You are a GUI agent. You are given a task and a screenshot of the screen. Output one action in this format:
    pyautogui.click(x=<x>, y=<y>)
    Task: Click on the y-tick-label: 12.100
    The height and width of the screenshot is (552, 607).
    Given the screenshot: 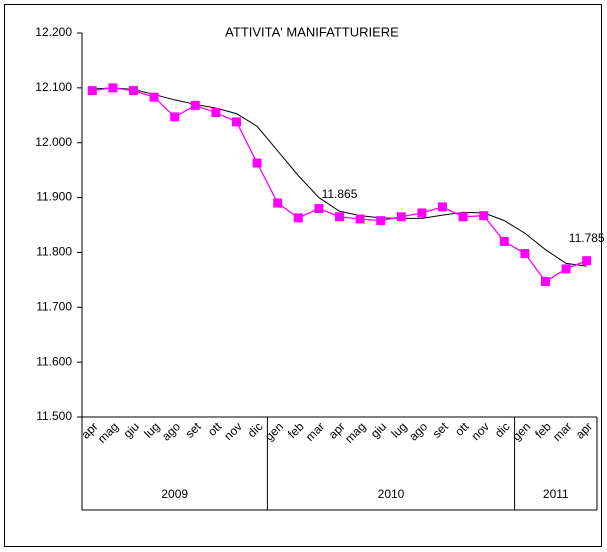 What is the action you would take?
    pyautogui.click(x=53, y=87)
    